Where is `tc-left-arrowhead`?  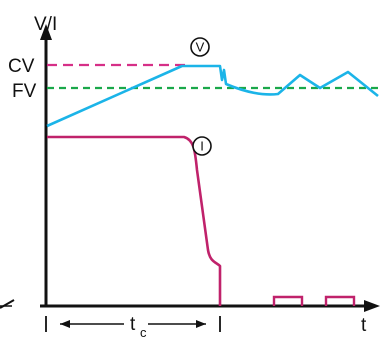 tc-left-arrowhead is located at coordinates (65, 324).